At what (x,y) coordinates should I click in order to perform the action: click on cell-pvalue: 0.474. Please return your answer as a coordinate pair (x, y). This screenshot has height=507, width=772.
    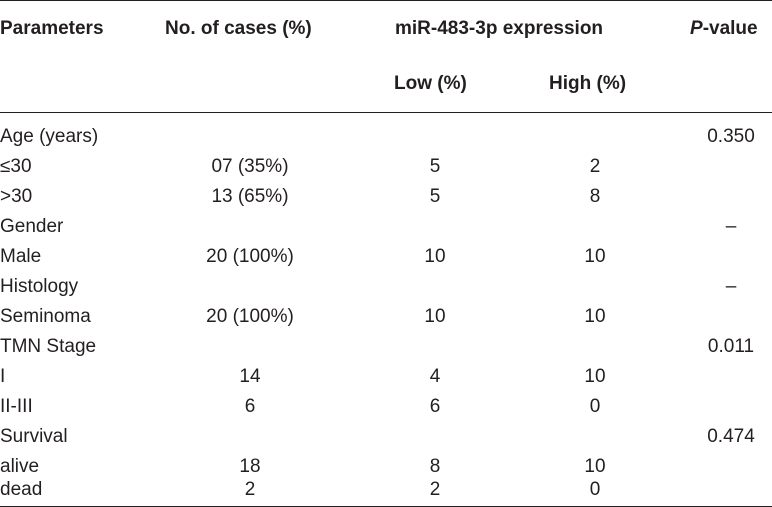
    Looking at the image, I should click on (731, 436).